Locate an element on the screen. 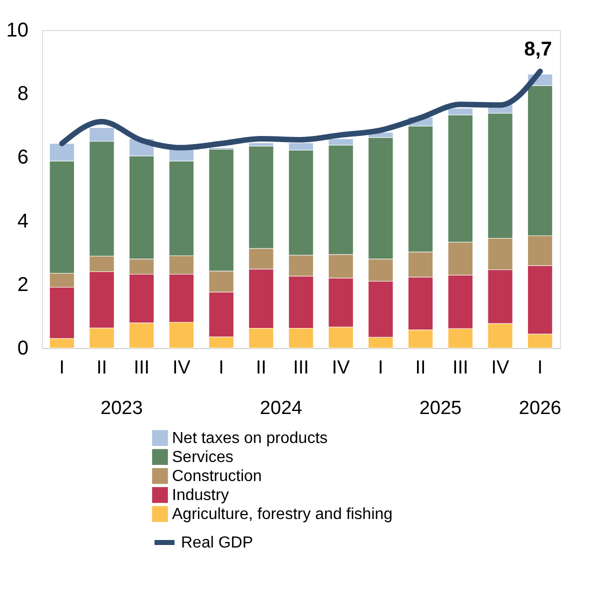 This screenshot has width=589, height=590. y-tick-label: 8 is located at coordinates (22, 94).